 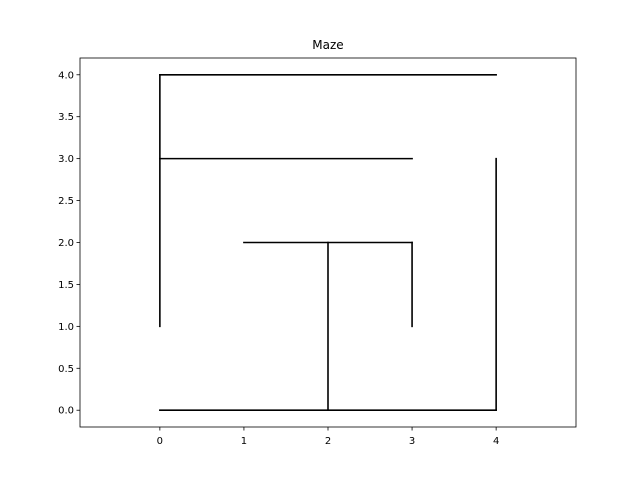 What do you see at coordinates (412, 441) in the screenshot?
I see `x-tick-label: 3` at bounding box center [412, 441].